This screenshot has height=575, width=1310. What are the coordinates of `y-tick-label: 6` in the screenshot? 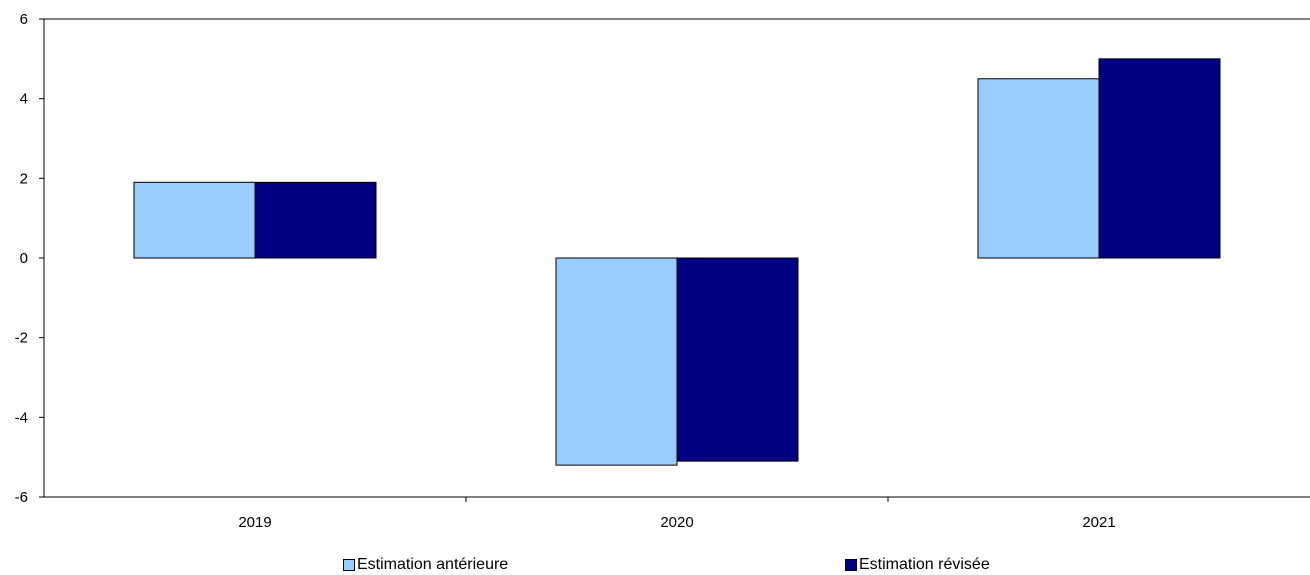 It's located at (24, 19).